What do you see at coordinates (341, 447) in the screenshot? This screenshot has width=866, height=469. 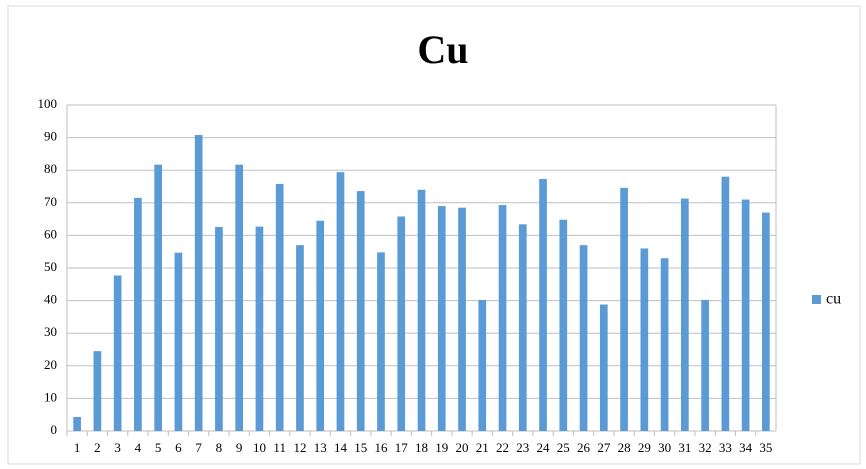 I see `x-tick-label: 14` at bounding box center [341, 447].